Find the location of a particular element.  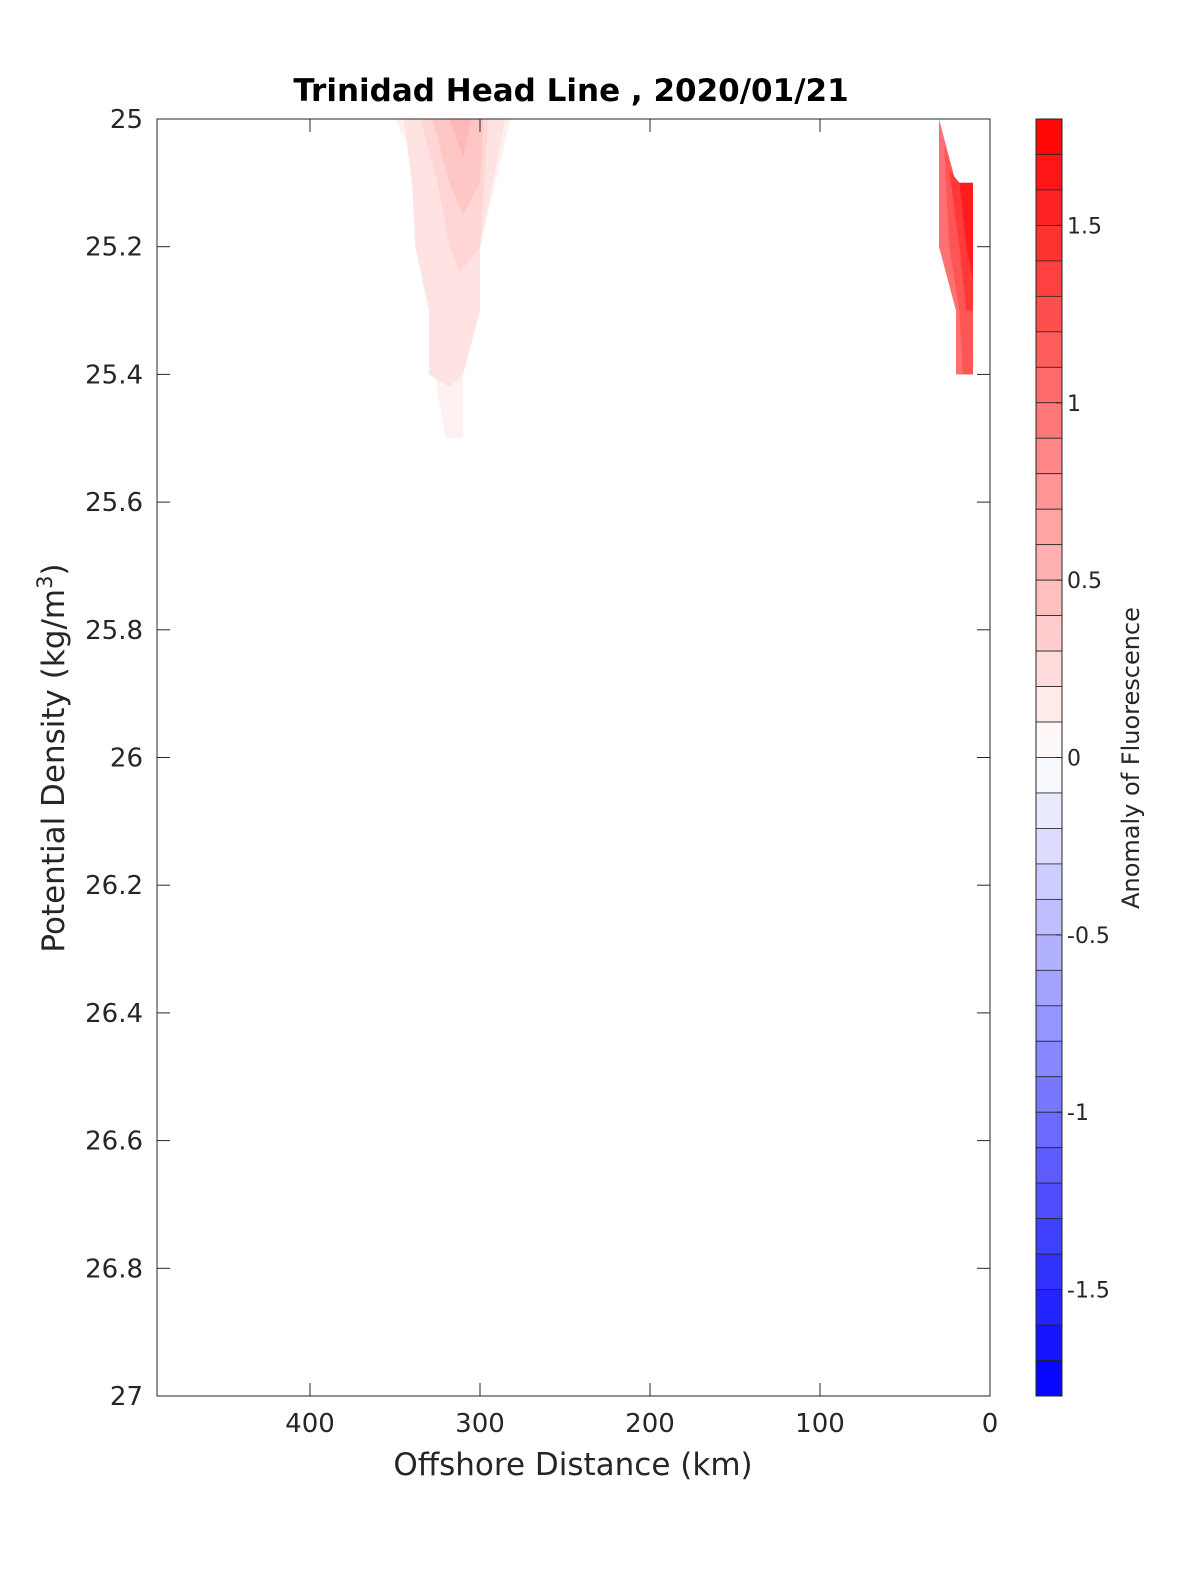

y-axis-label-main: Potential Density (kg/m is located at coordinates (54, 771).